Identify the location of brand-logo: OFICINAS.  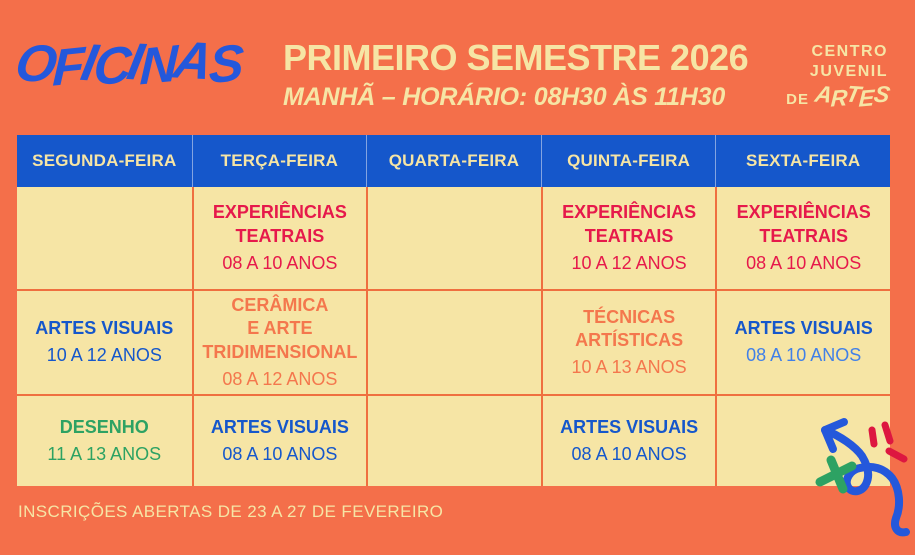
(126, 64).